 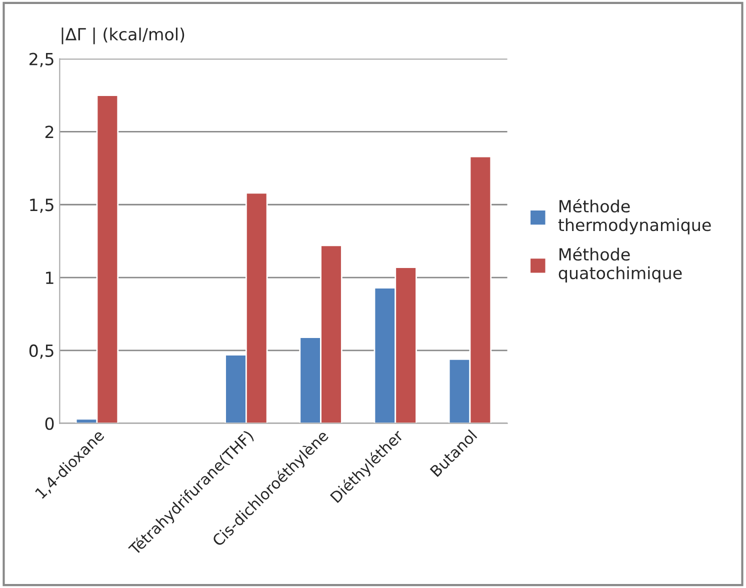 I want to click on y-tick-label: 1, so click(x=50, y=278).